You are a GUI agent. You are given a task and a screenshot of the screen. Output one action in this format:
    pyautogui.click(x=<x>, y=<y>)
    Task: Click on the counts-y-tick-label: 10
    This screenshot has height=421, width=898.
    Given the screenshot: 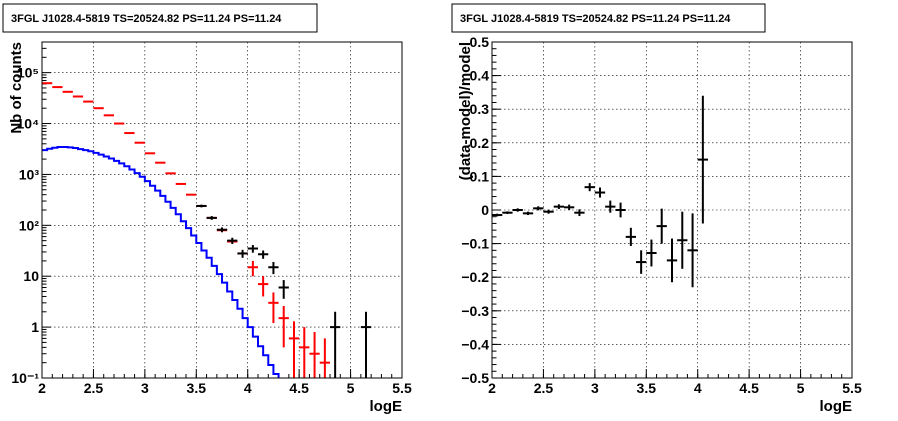 What is the action you would take?
    pyautogui.click(x=31, y=276)
    